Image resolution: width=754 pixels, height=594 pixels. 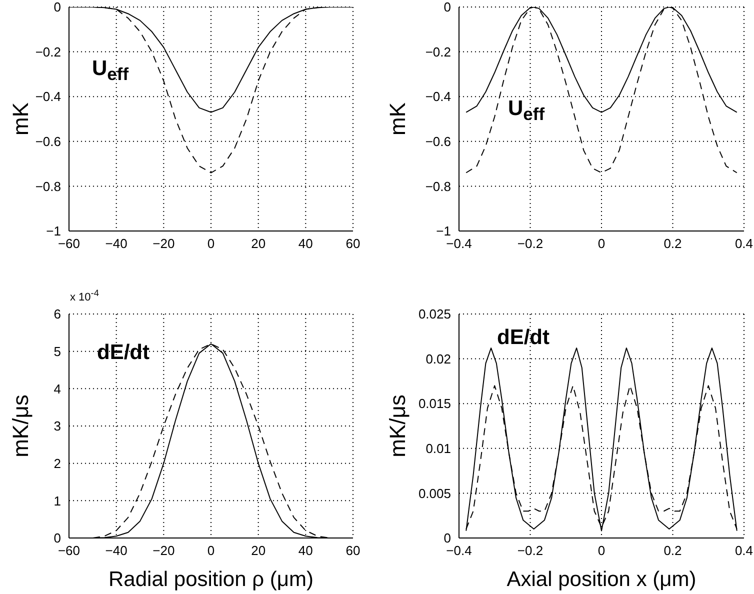 What do you see at coordinates (57, 463) in the screenshot?
I see `y-tick-label: 2` at bounding box center [57, 463].